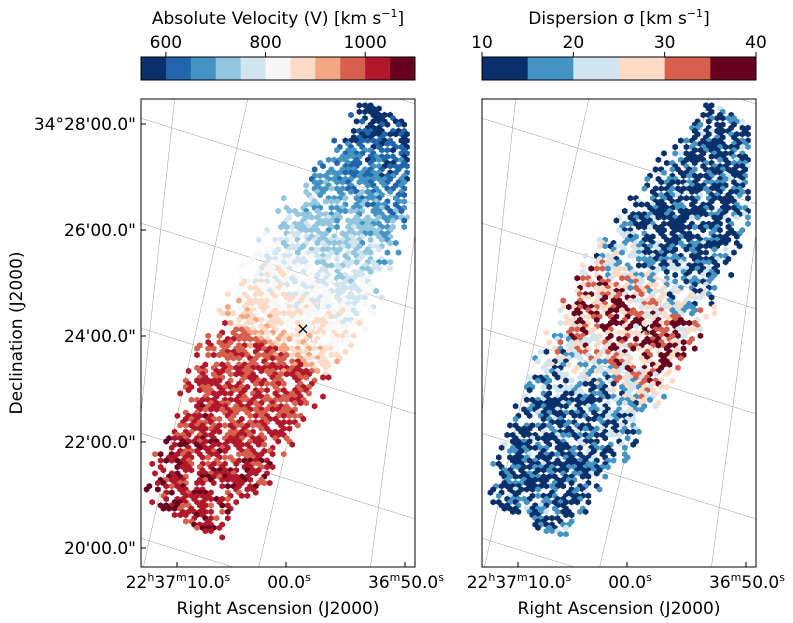 This screenshot has width=793, height=623. Describe the element at coordinates (100, 231) in the screenshot. I see `ytick-label: 26'00.0"` at that location.